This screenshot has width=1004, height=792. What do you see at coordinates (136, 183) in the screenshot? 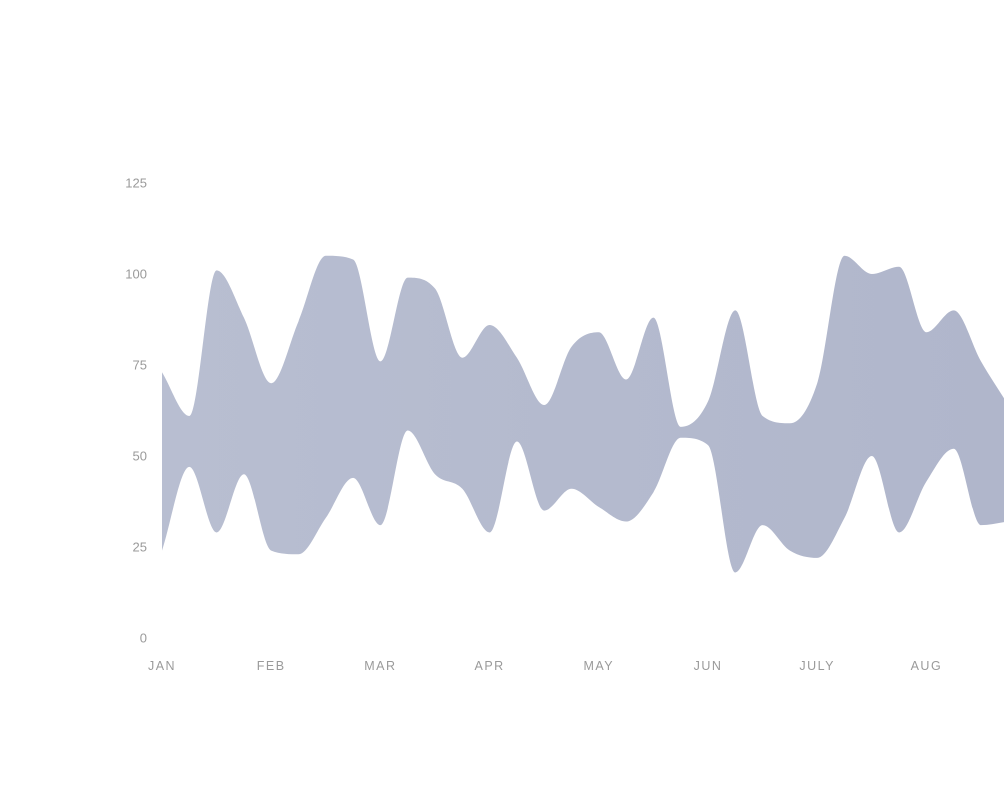
I see `y-tick-label: 125` at bounding box center [136, 183].